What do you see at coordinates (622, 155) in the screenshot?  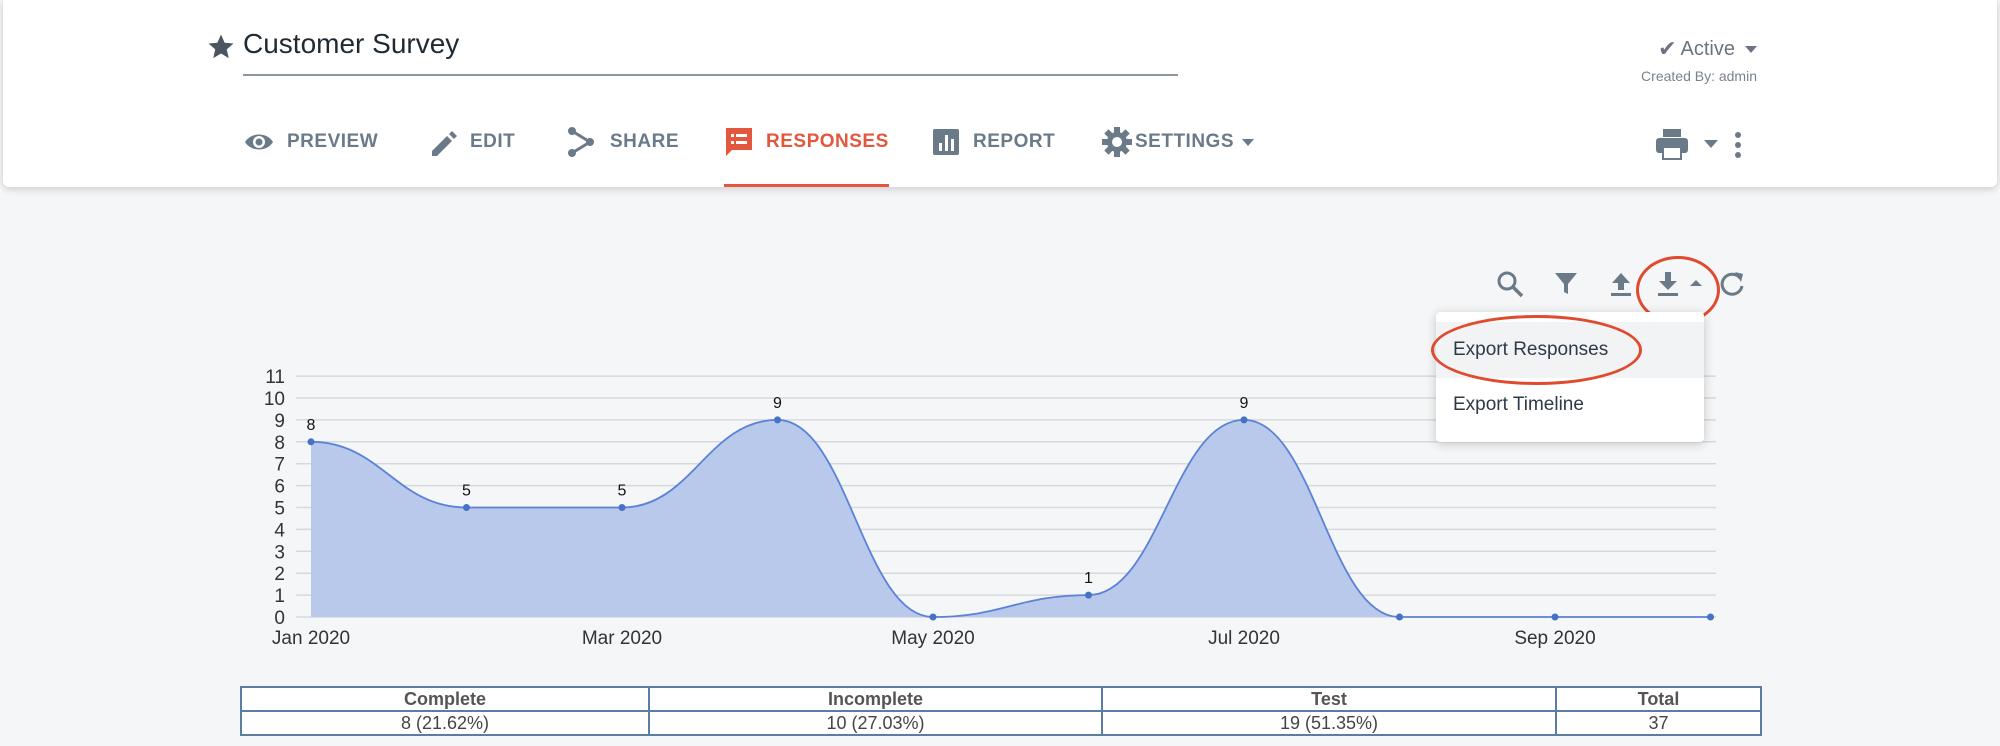 I see `tab-share: SHARE` at bounding box center [622, 155].